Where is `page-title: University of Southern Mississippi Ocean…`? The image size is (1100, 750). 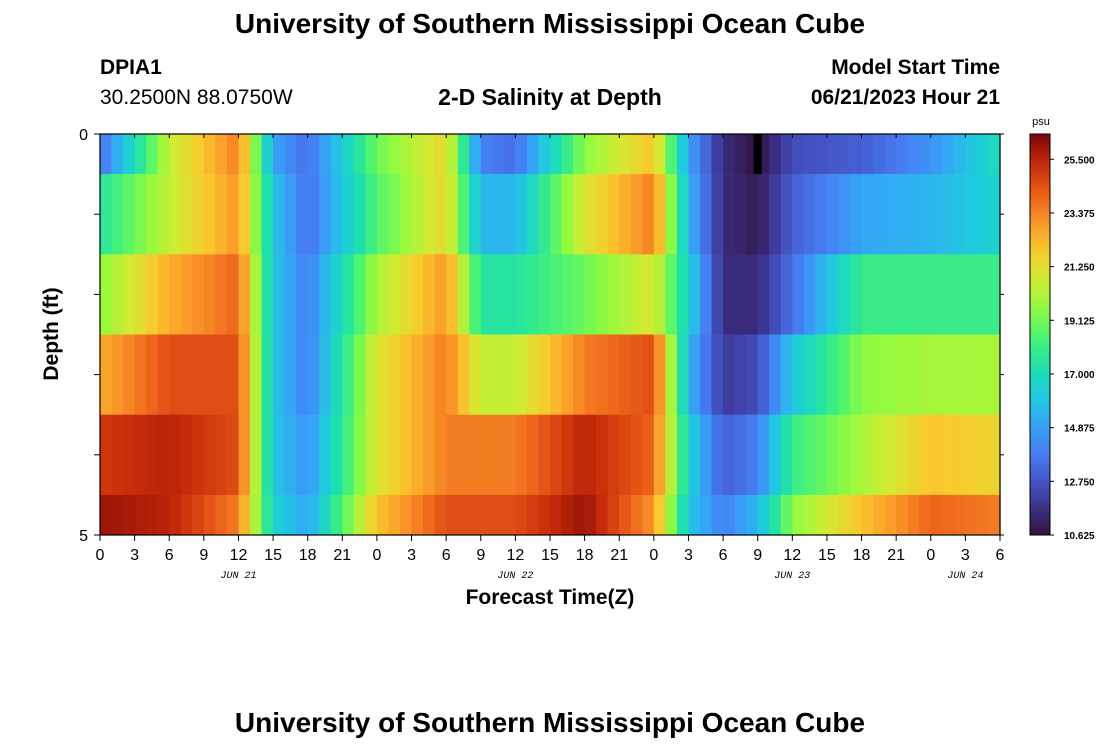 page-title: University of Southern Mississippi Ocean… is located at coordinates (550, 23).